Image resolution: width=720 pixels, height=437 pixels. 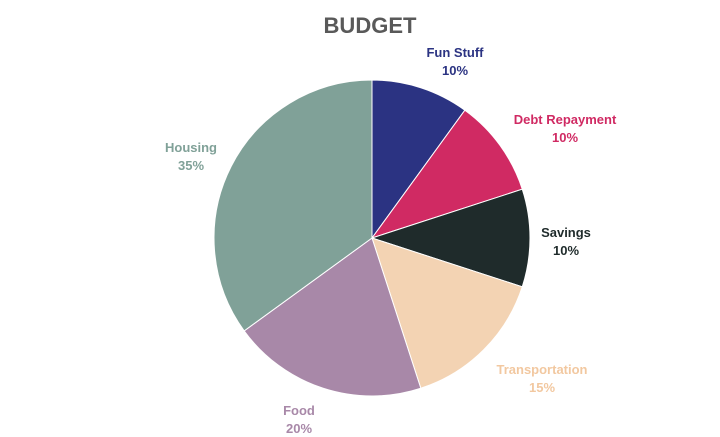 What do you see at coordinates (418, 159) in the screenshot?
I see `pie-slice-fun-stuff` at bounding box center [418, 159].